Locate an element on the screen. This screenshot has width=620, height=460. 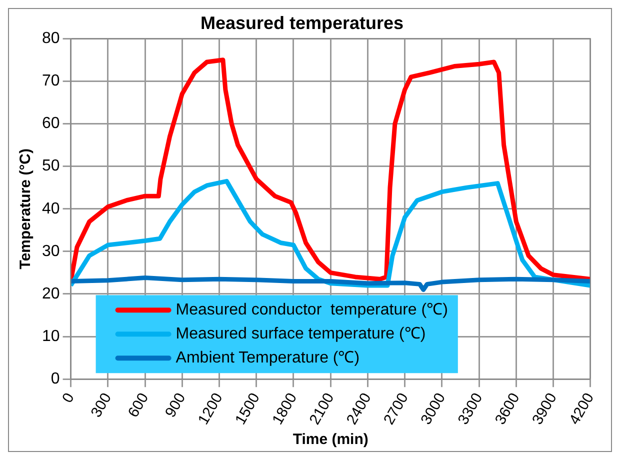
x-tick-label: 600 is located at coordinates (138, 405).